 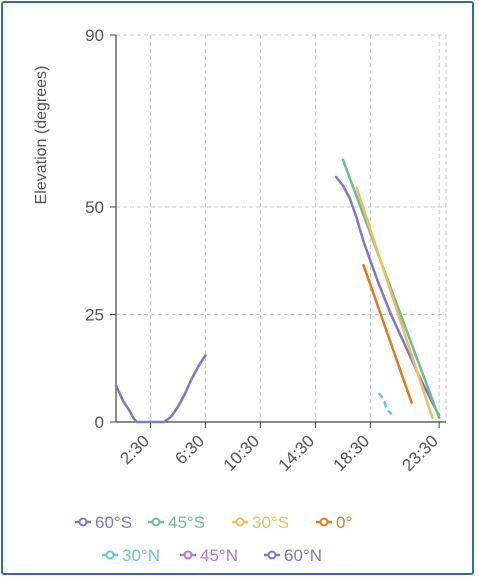 I want to click on y-axis-label: Elevation (degrees), so click(x=41, y=135).